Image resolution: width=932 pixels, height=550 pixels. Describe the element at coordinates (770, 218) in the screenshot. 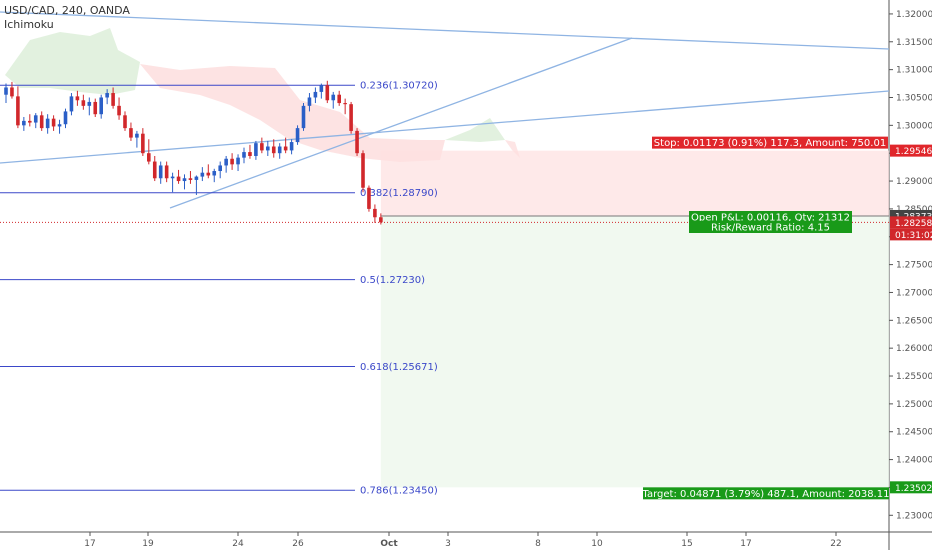

I see `open-pnl-label: Open P&L: 0.00116, Qty: 21312` at that location.